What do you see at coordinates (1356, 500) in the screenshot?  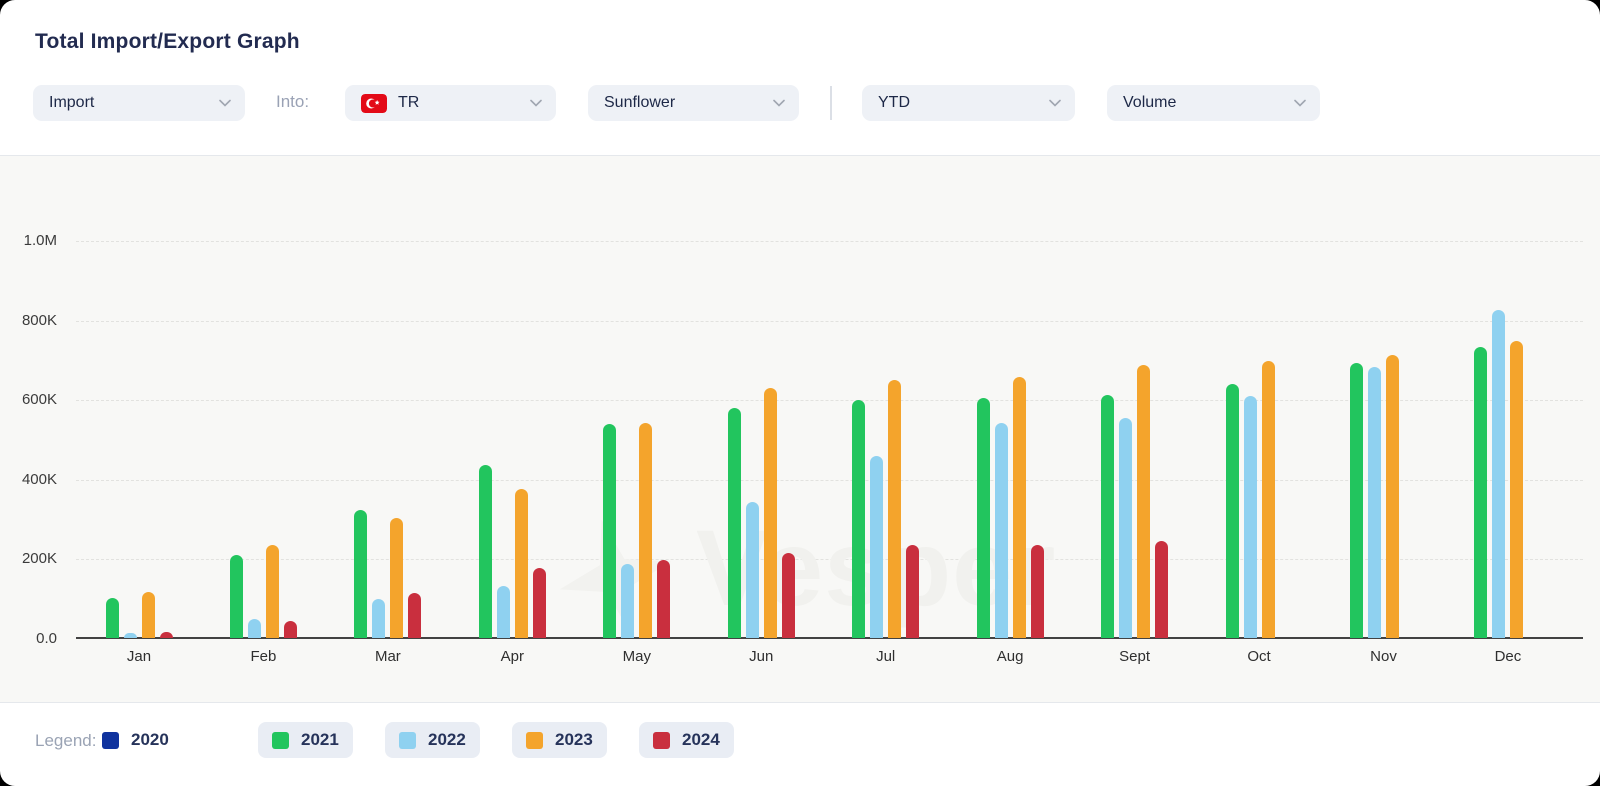 I see `bar-2021-Nov` at bounding box center [1356, 500].